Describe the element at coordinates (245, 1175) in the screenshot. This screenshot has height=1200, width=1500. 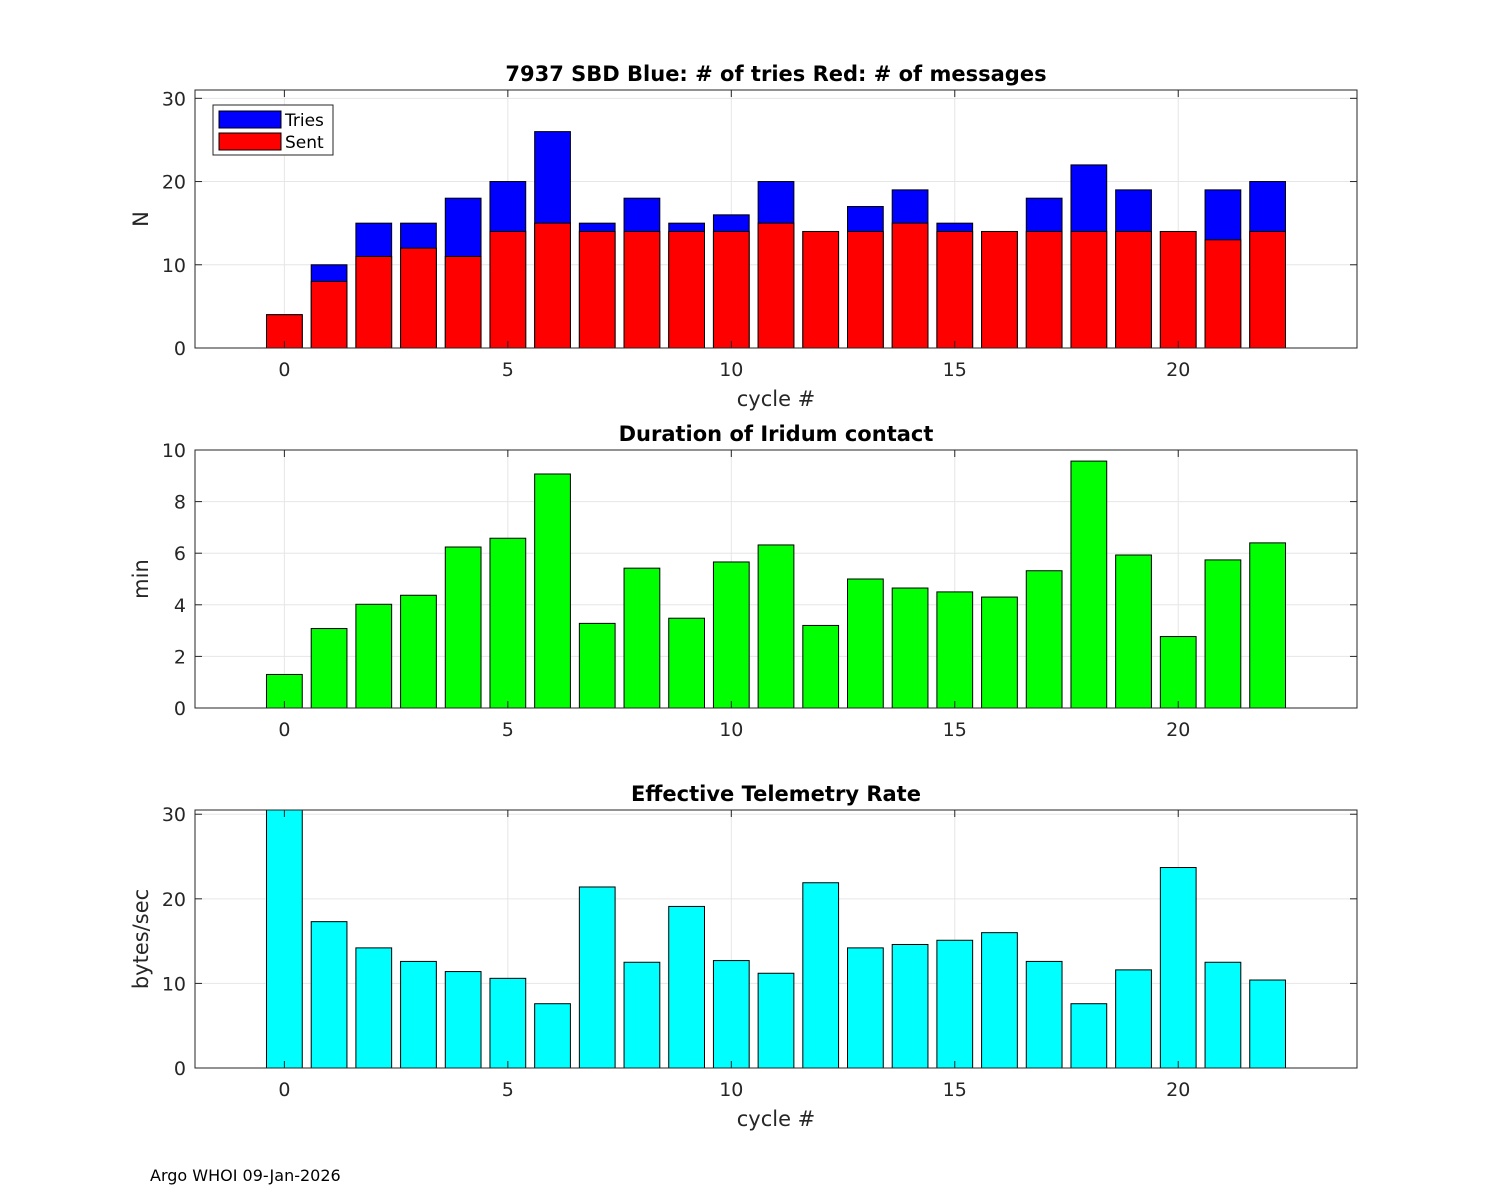
I see `footer-note: Argo WHOI 09-Jan-2026` at that location.